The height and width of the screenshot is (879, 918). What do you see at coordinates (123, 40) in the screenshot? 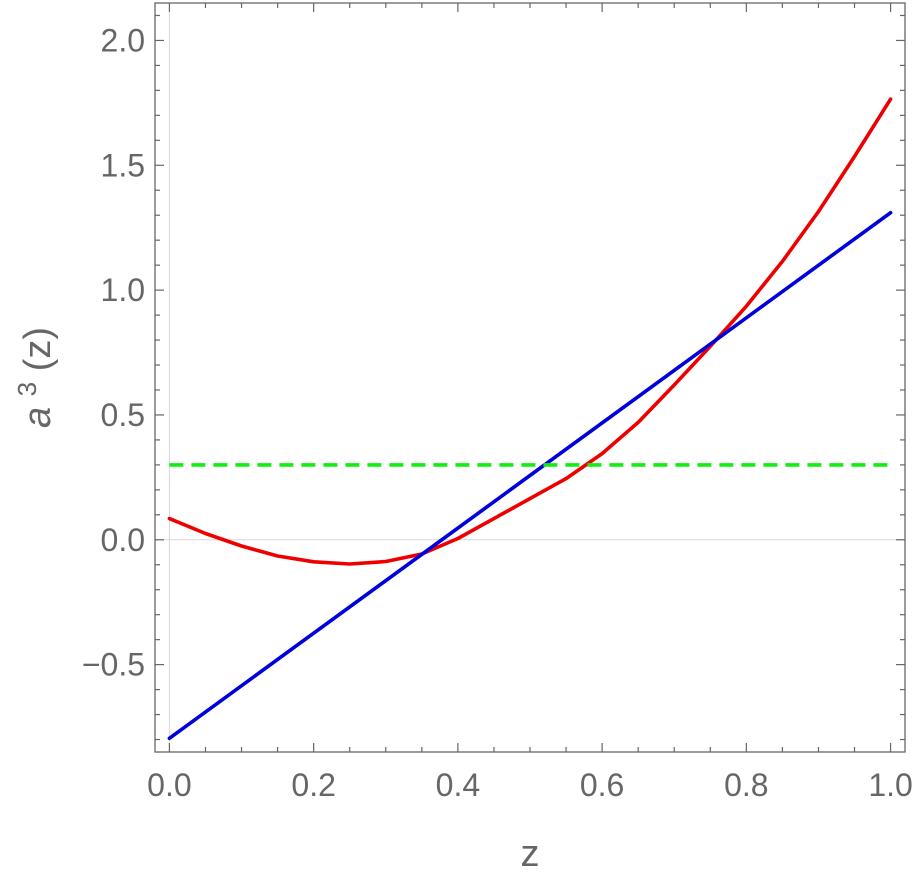
I see `y-tick-label: 2.0` at bounding box center [123, 40].